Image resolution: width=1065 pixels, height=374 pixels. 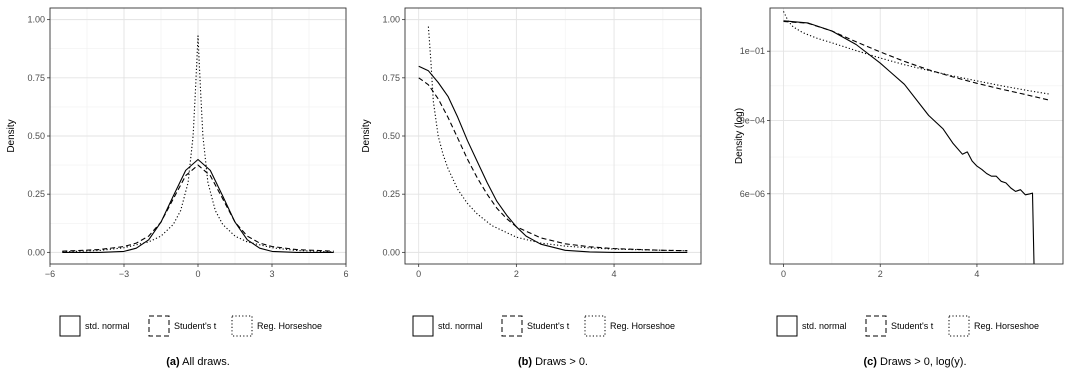 What do you see at coordinates (870, 362) in the screenshot?
I see `caption-label: (c)` at bounding box center [870, 362].